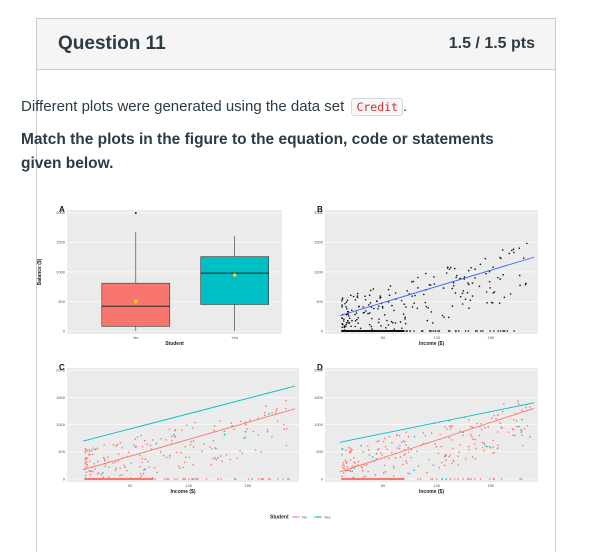 The width and height of the screenshot is (591, 552). Describe the element at coordinates (383, 337) in the screenshot. I see `x-tick-label: 50` at that location.